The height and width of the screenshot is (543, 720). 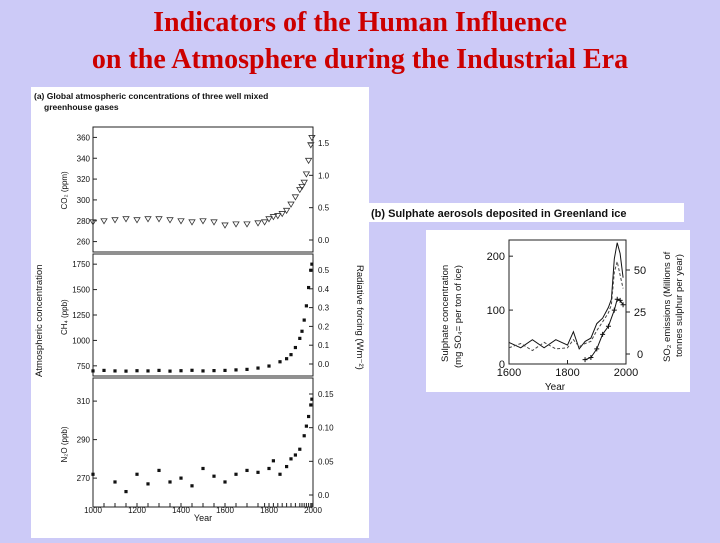 I want to click on sulphate-y-axis-label-line-1: Sulphate concentration, so click(x=445, y=313).